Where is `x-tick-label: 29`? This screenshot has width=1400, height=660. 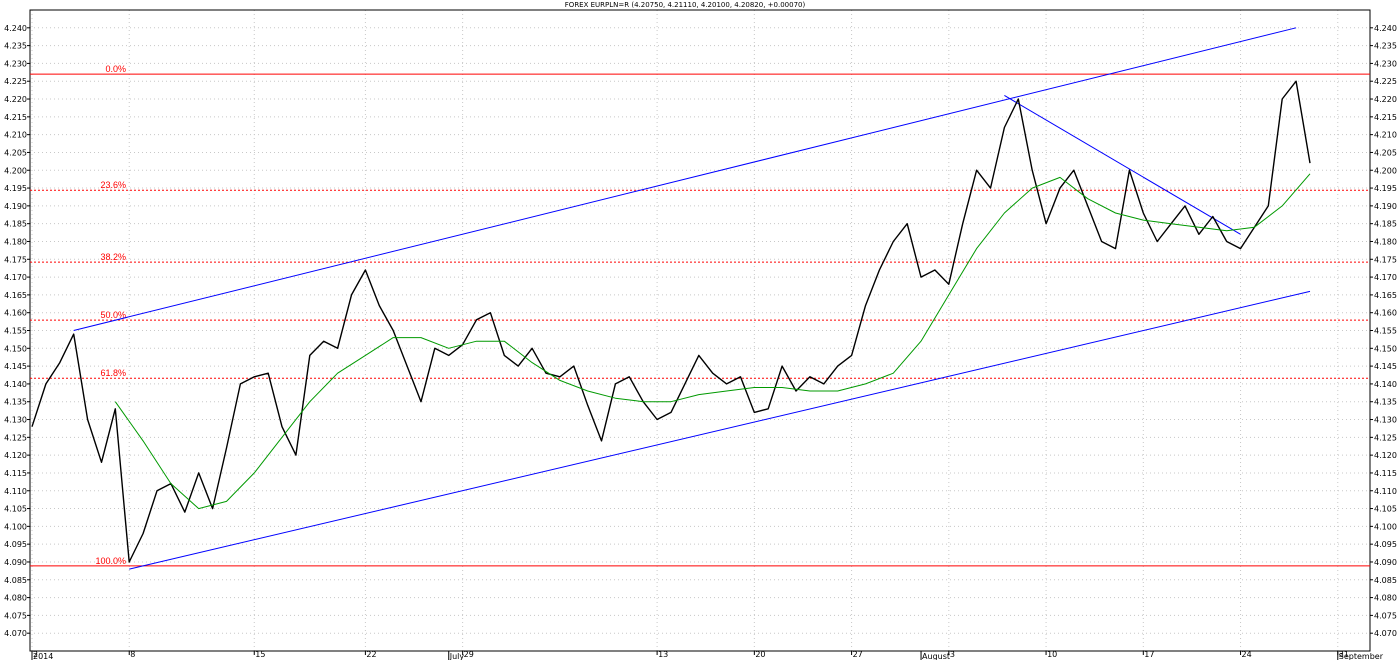 x-tick-label: 29 is located at coordinates (469, 654).